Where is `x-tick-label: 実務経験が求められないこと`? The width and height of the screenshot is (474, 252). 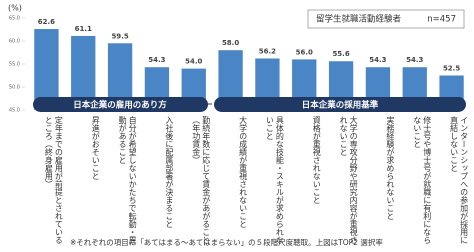 x-tick-label: 実務経験が求められないこと is located at coordinates (390, 168).